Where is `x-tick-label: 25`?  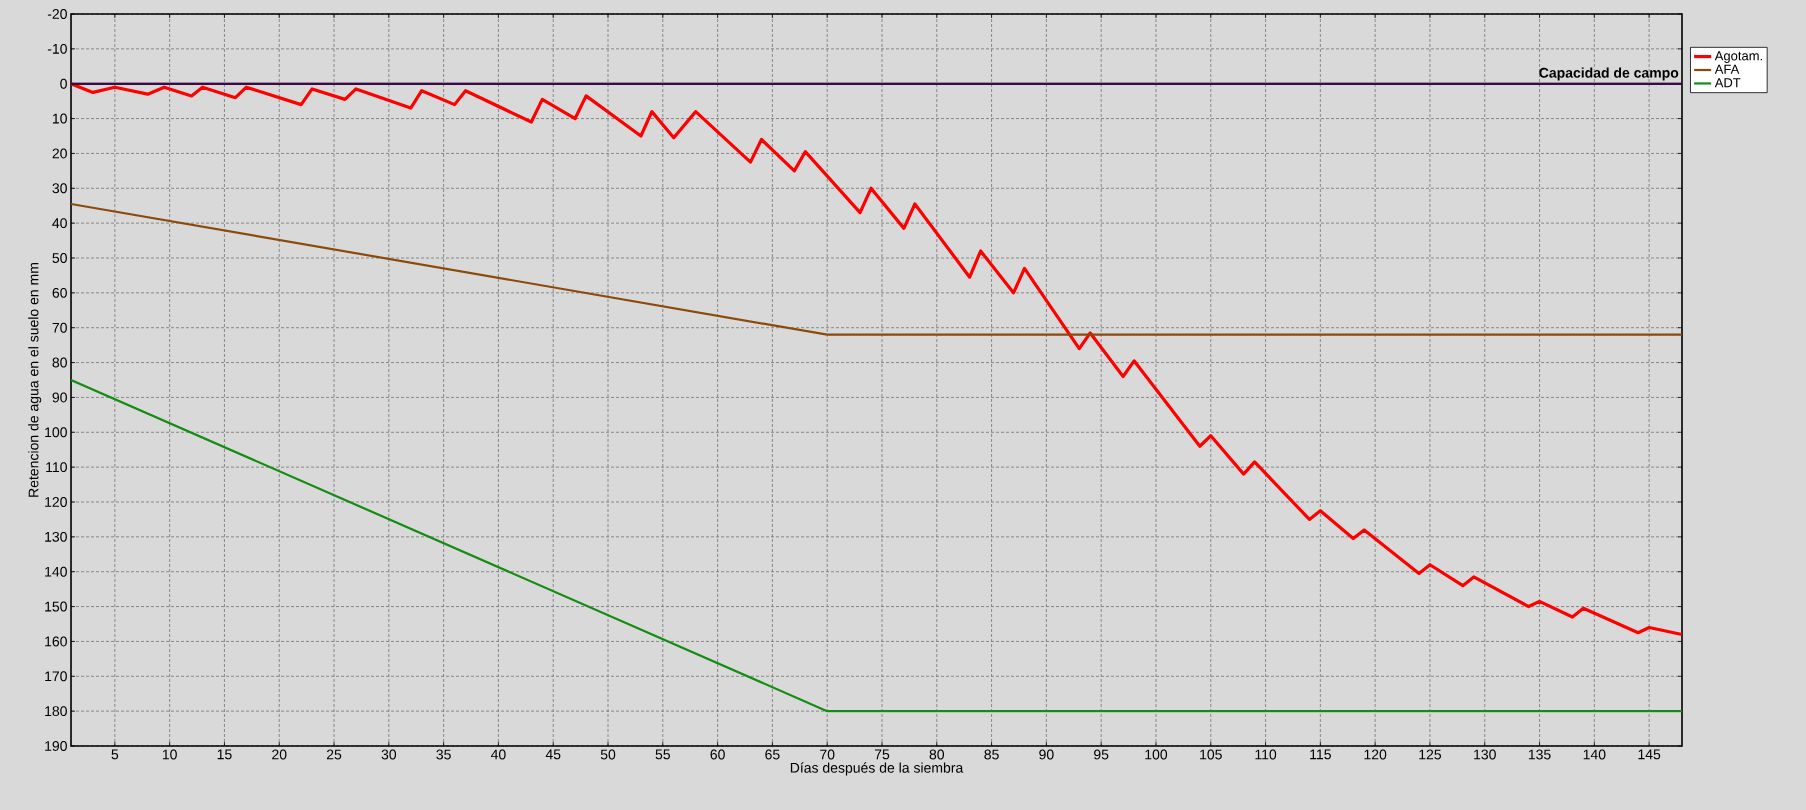
x-tick-label: 25 is located at coordinates (334, 754).